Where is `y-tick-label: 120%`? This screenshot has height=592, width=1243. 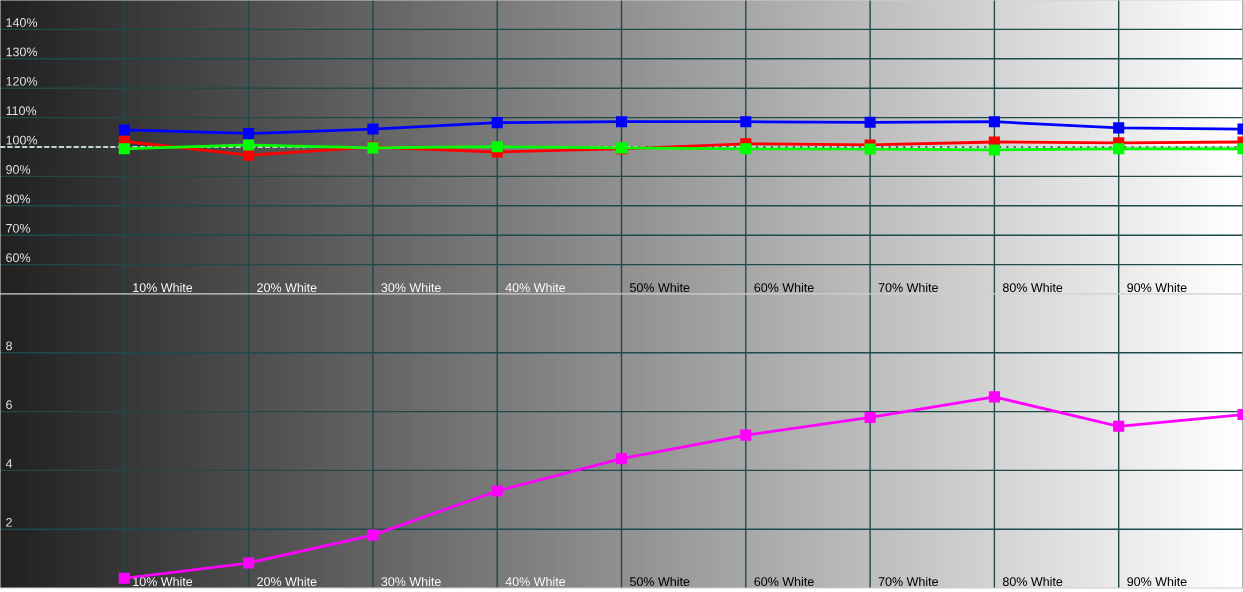
y-tick-label: 120% is located at coordinates (22, 81).